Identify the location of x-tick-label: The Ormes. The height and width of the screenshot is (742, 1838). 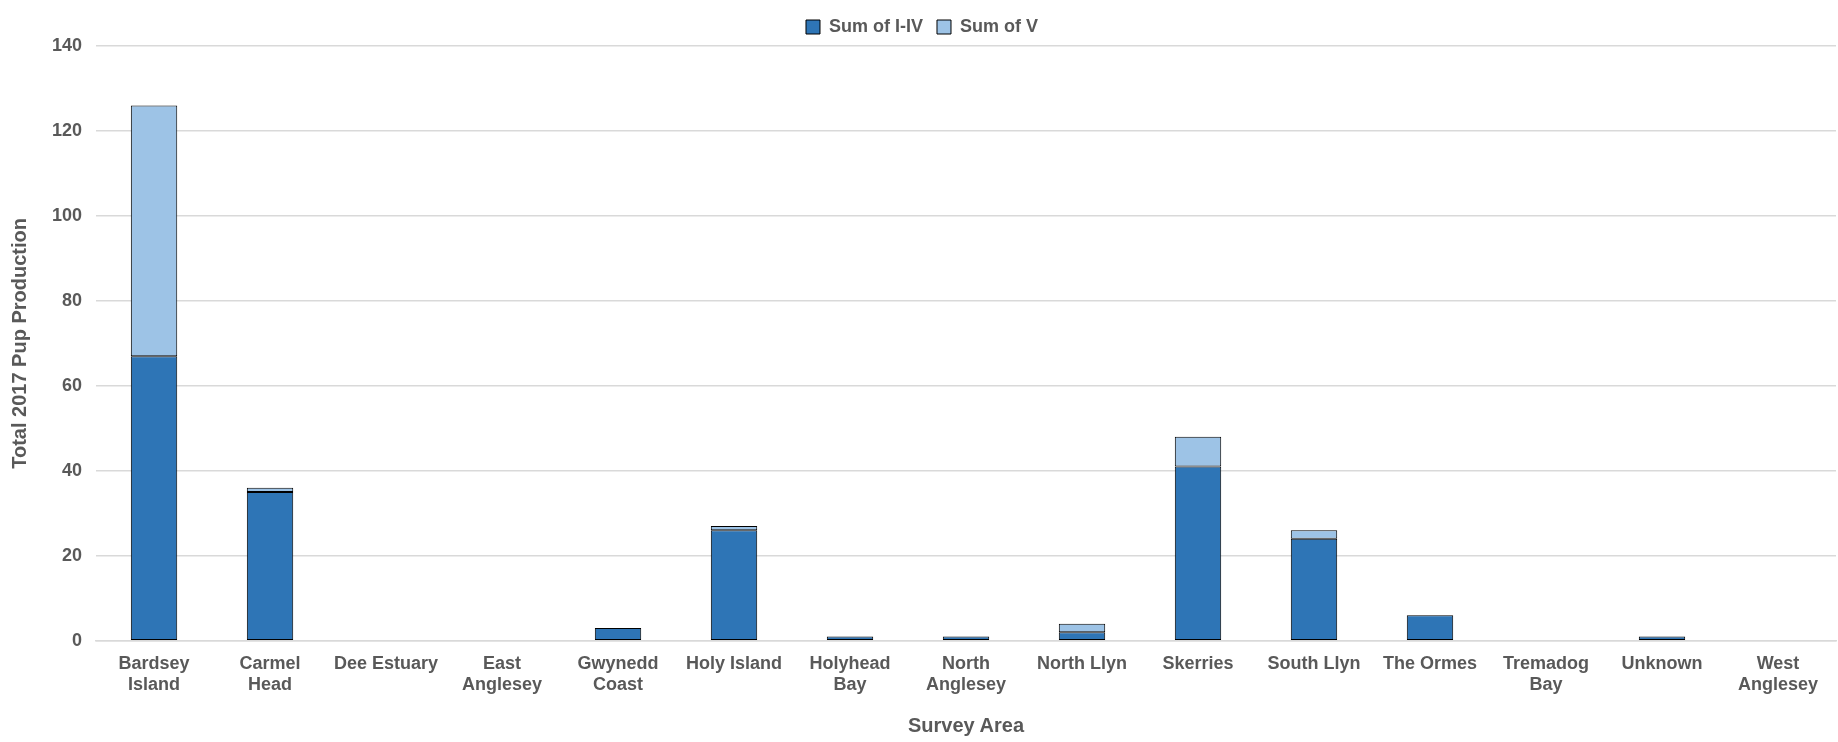
(1430, 662).